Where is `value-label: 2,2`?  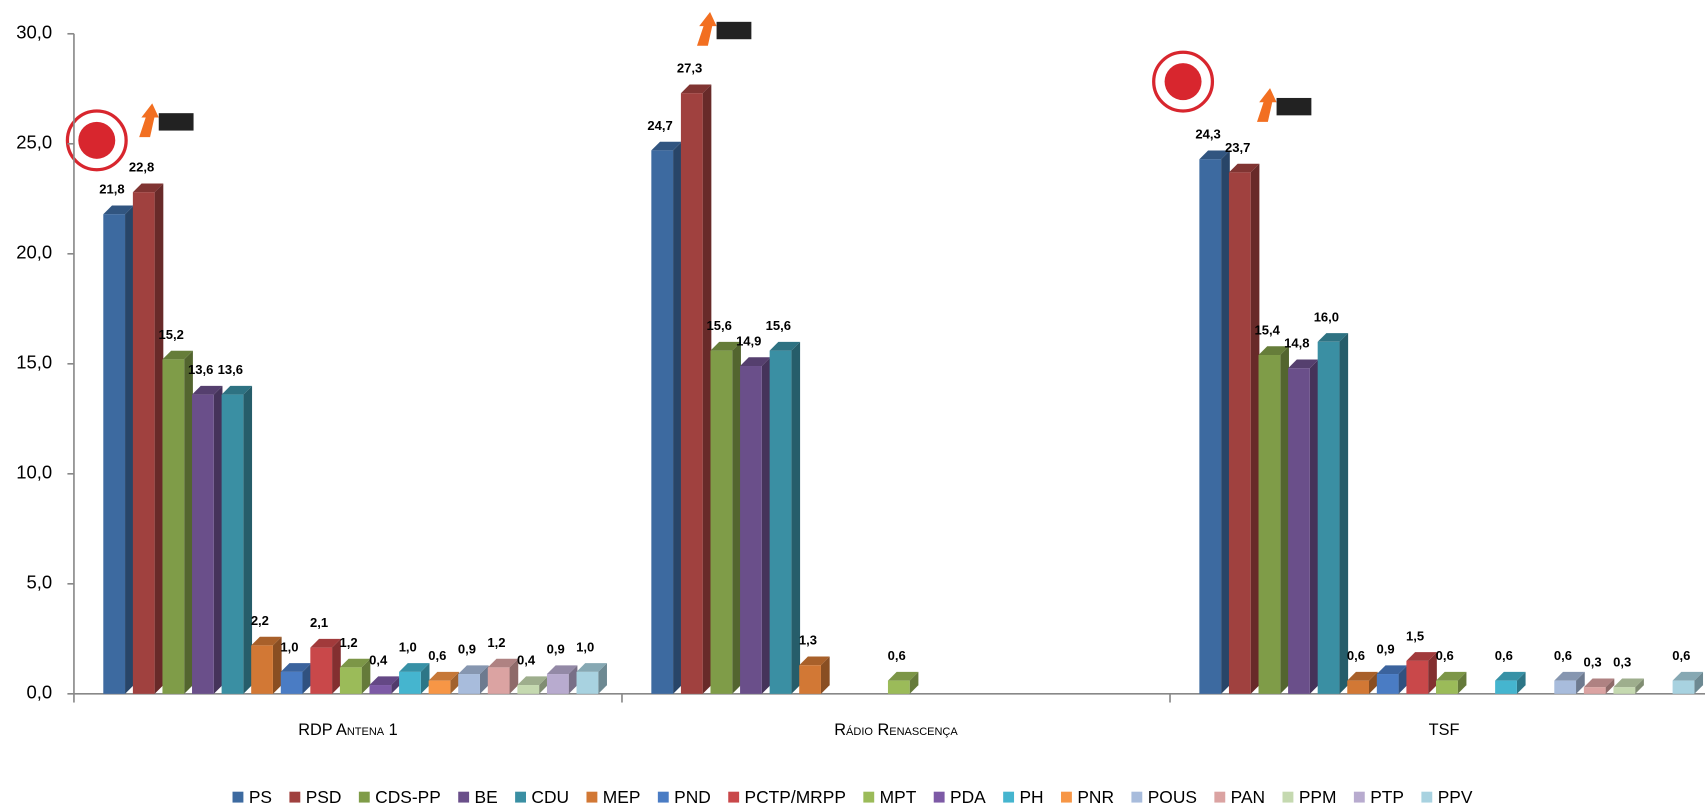 value-label: 2,2 is located at coordinates (260, 620).